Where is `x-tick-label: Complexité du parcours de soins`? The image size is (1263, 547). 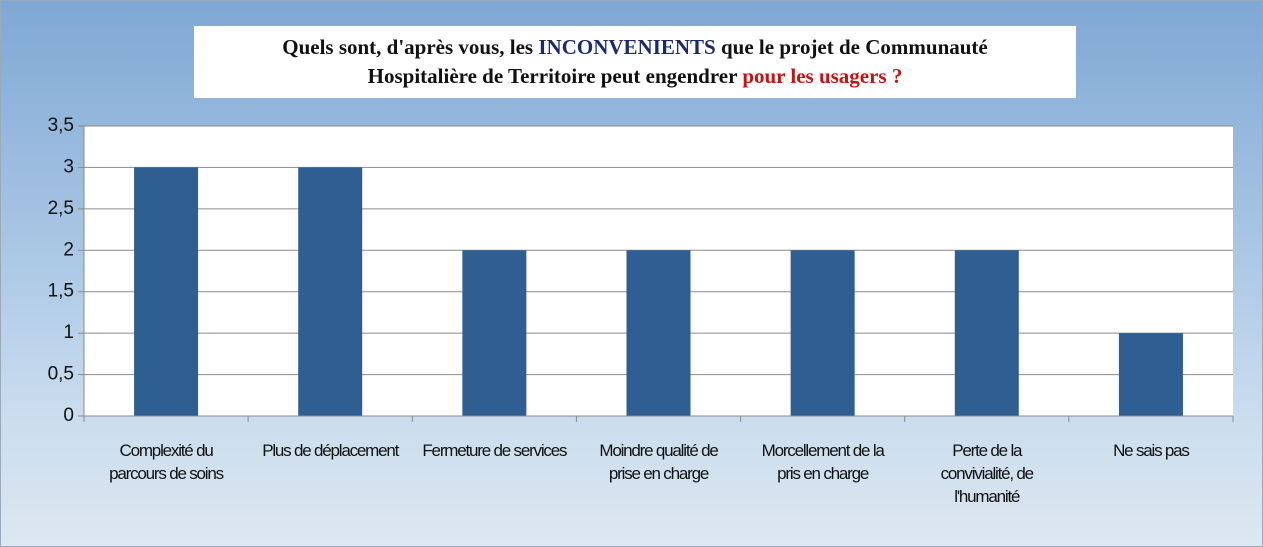 x-tick-label: Complexité du parcours de soins is located at coordinates (166, 462).